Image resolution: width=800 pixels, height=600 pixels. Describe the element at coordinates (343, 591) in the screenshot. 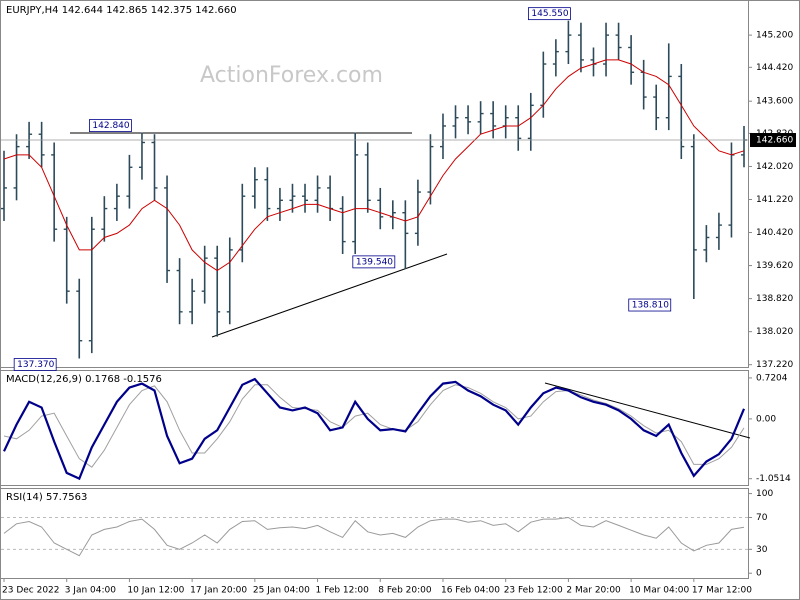

I see `x-tick-label: 1 Feb 12:00` at that location.